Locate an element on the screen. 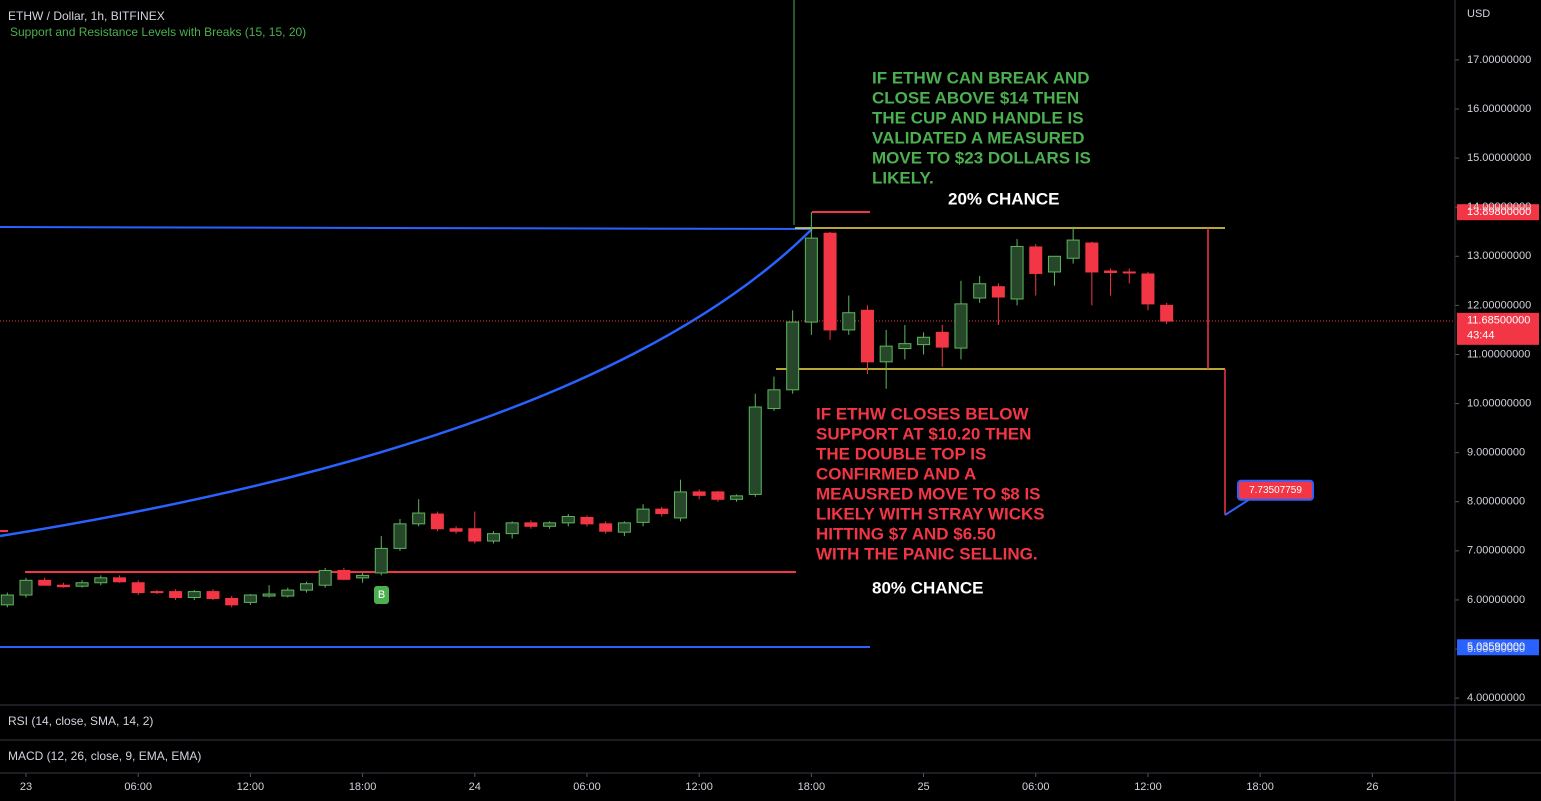 Image resolution: width=1541 pixels, height=801 pixels. x-tick-label: 26 is located at coordinates (1372, 787).